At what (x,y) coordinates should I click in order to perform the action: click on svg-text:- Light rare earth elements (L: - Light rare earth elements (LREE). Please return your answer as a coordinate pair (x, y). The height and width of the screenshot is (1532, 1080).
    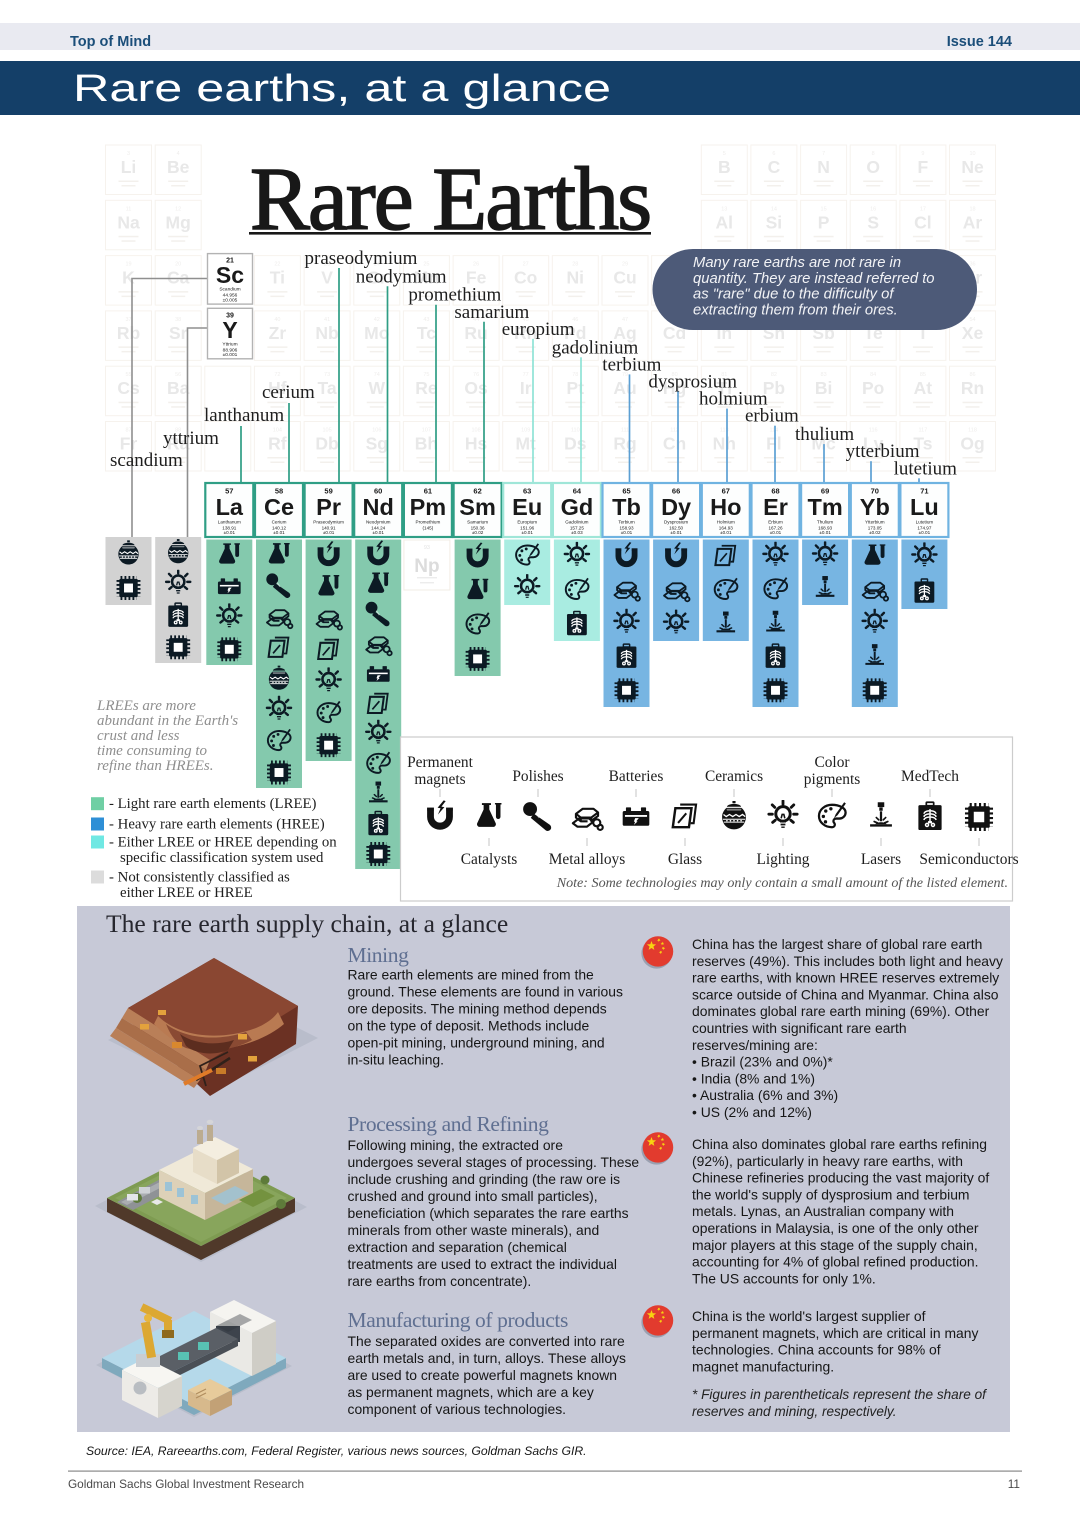
    Looking at the image, I should click on (213, 804).